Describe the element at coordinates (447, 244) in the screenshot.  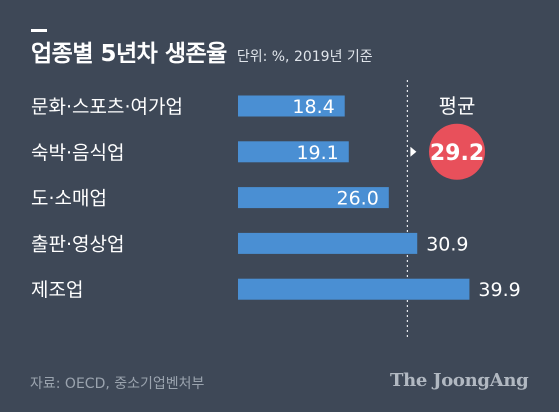
I see `bar-value-label: 30.9` at that location.